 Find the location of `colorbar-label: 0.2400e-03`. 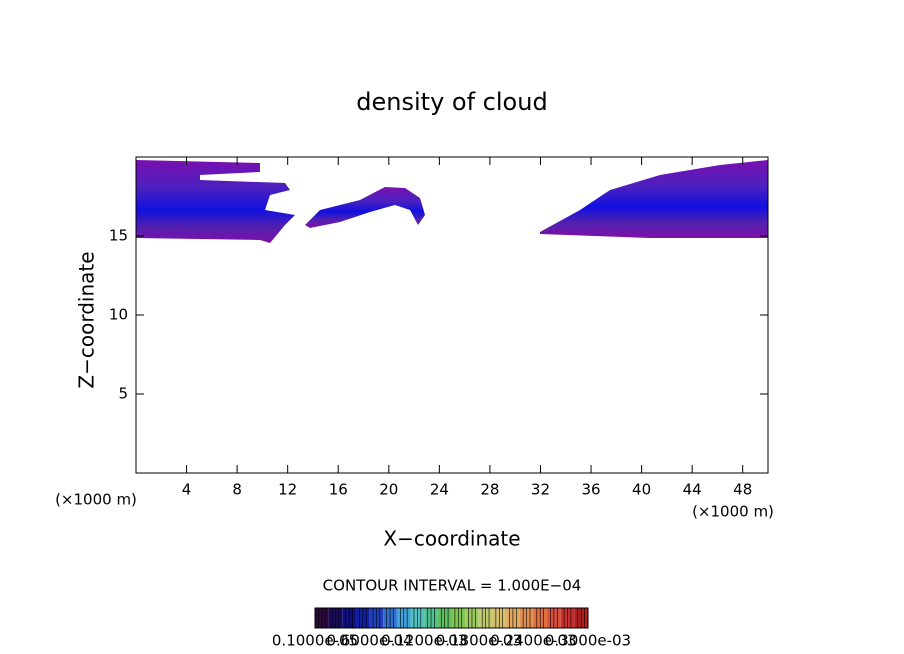

colorbar-label: 0.2400e-03 is located at coordinates (533, 641).